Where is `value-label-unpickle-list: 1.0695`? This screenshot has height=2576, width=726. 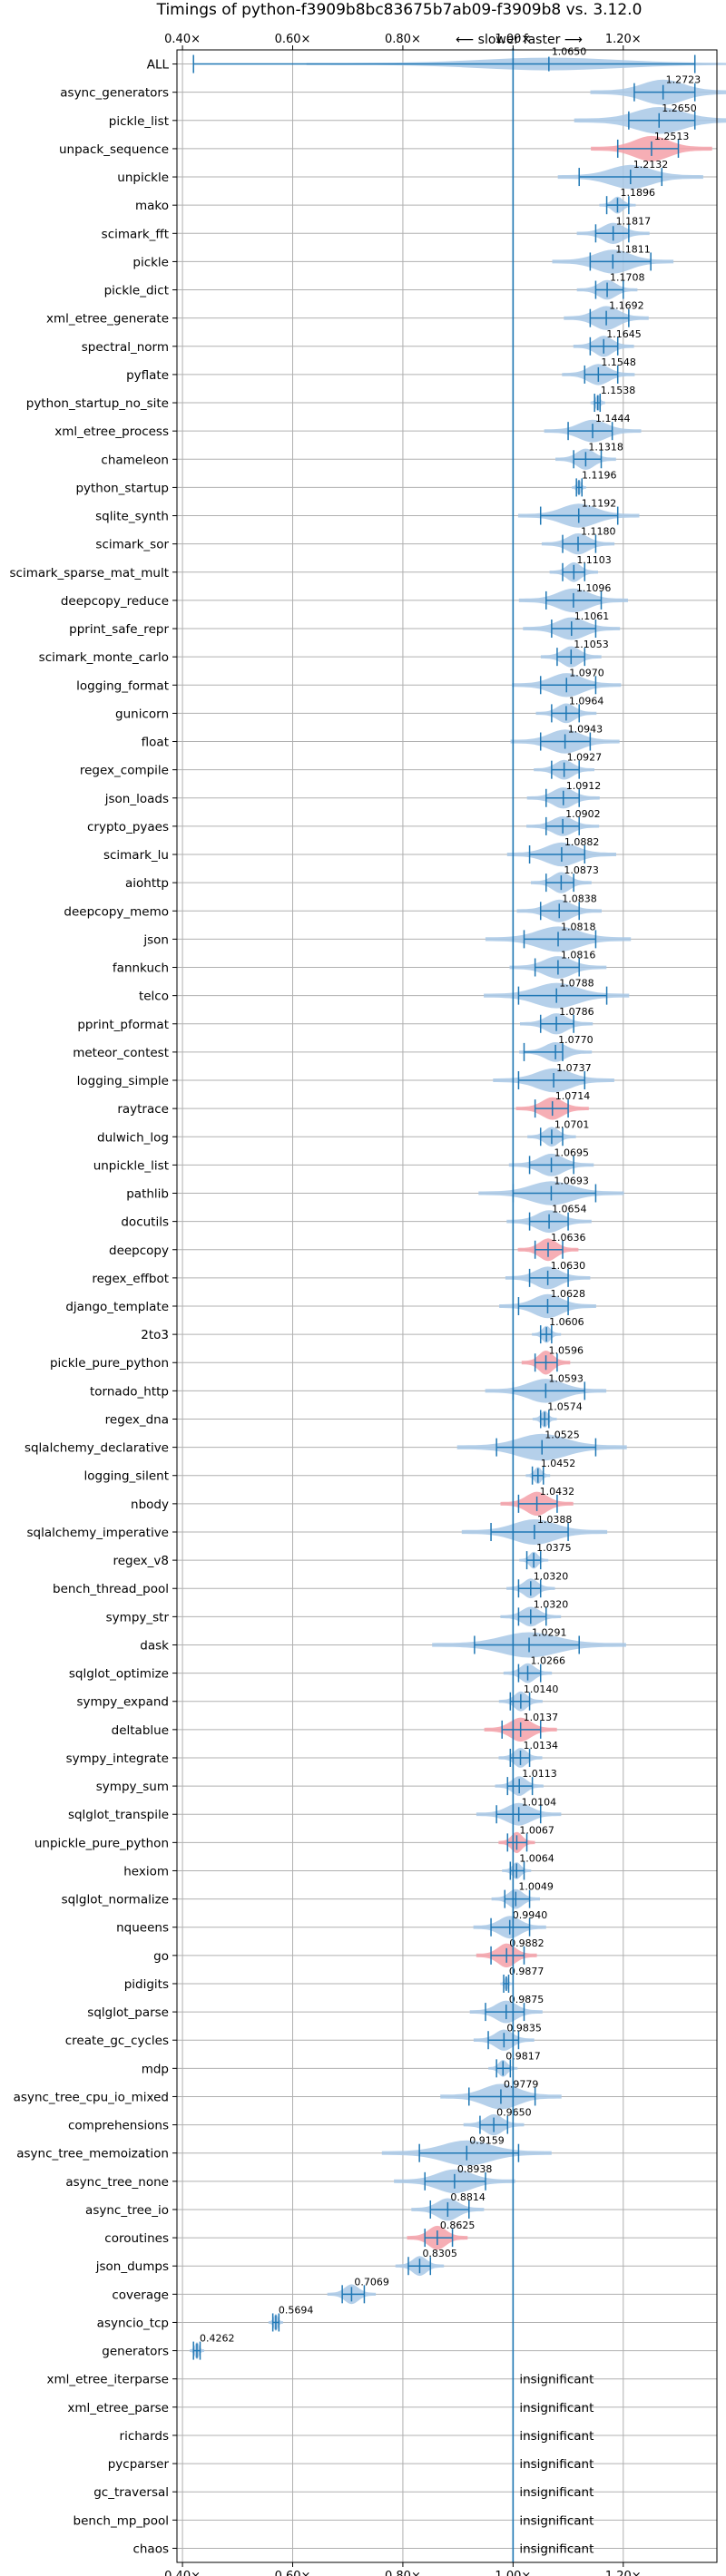 value-label-unpickle-list: 1.0695 is located at coordinates (572, 1152).